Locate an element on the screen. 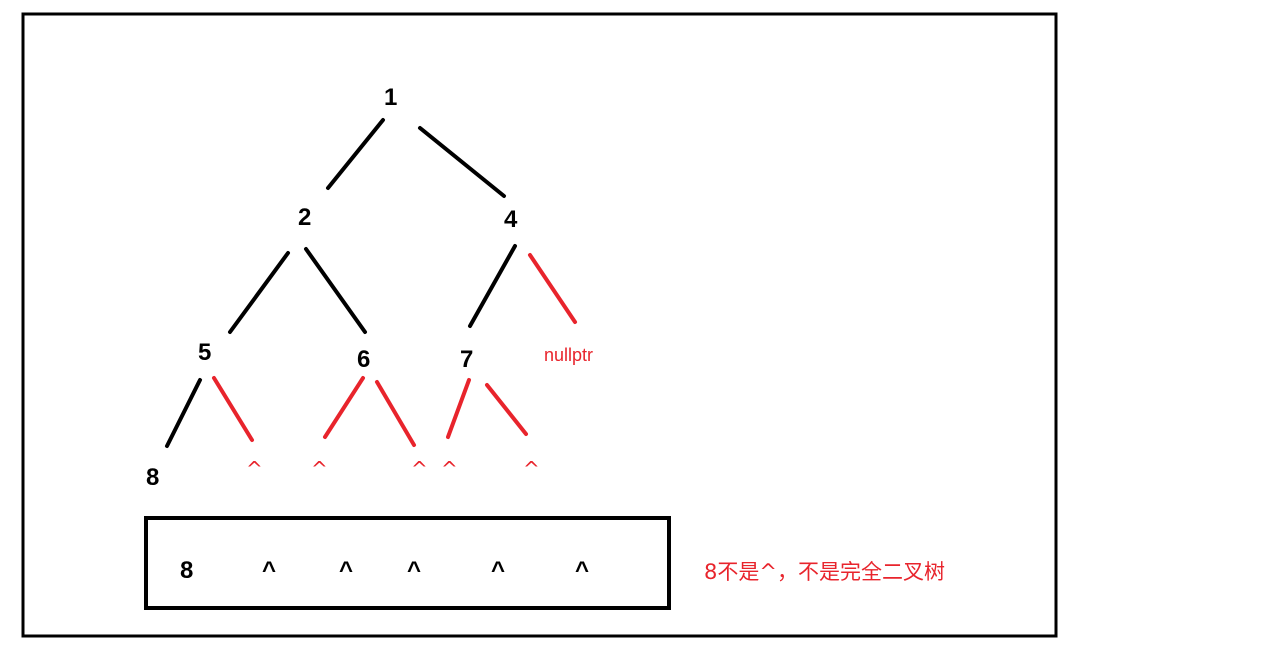  null-edges is located at coordinates (394, 350).